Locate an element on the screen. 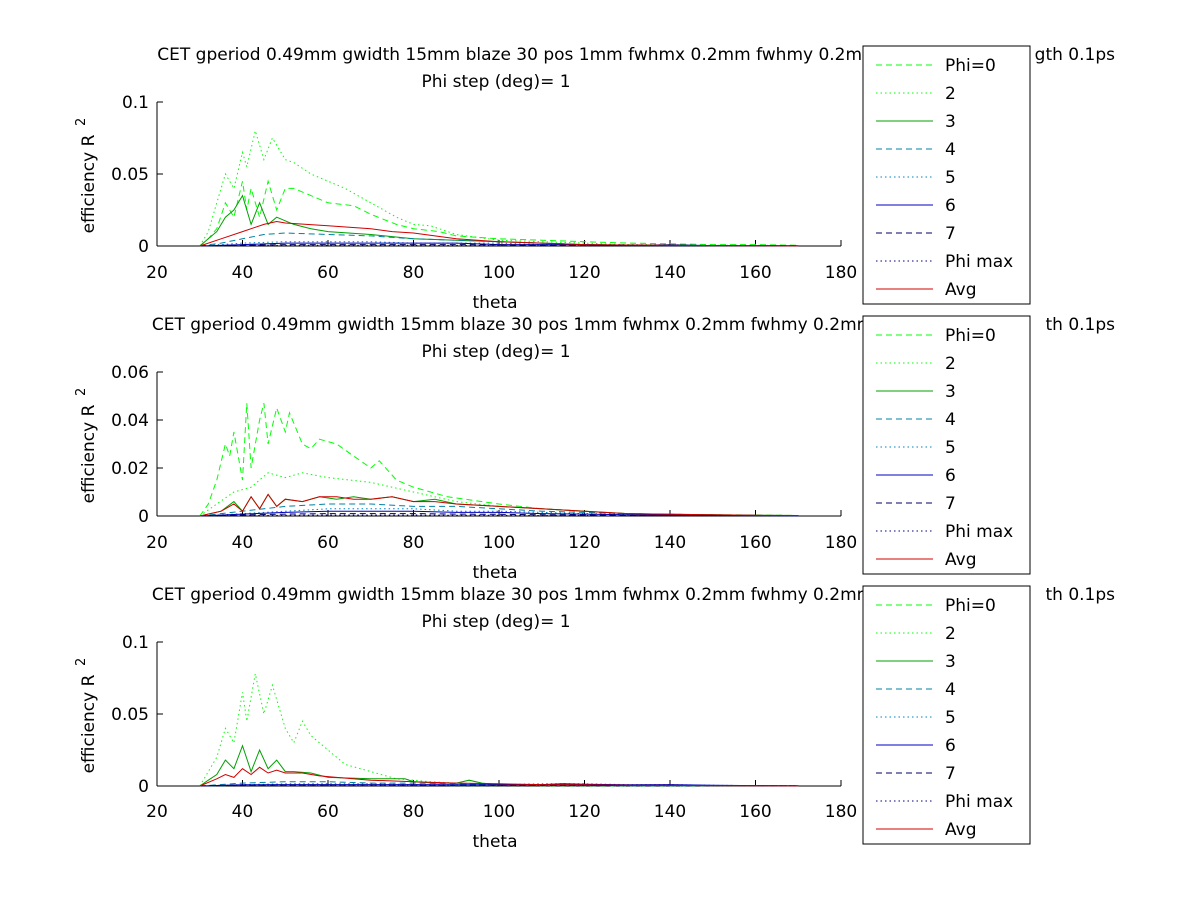 Image resolution: width=1200 pixels, height=901 pixels. y-tick-label: 0.02 is located at coordinates (130, 469).